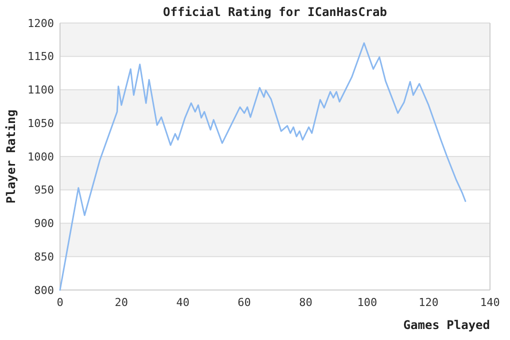 The height and width of the screenshot is (340, 510). What do you see at coordinates (275, 12) in the screenshot?
I see `chart-title: Official Rating for ICanHasCrab` at bounding box center [275, 12].